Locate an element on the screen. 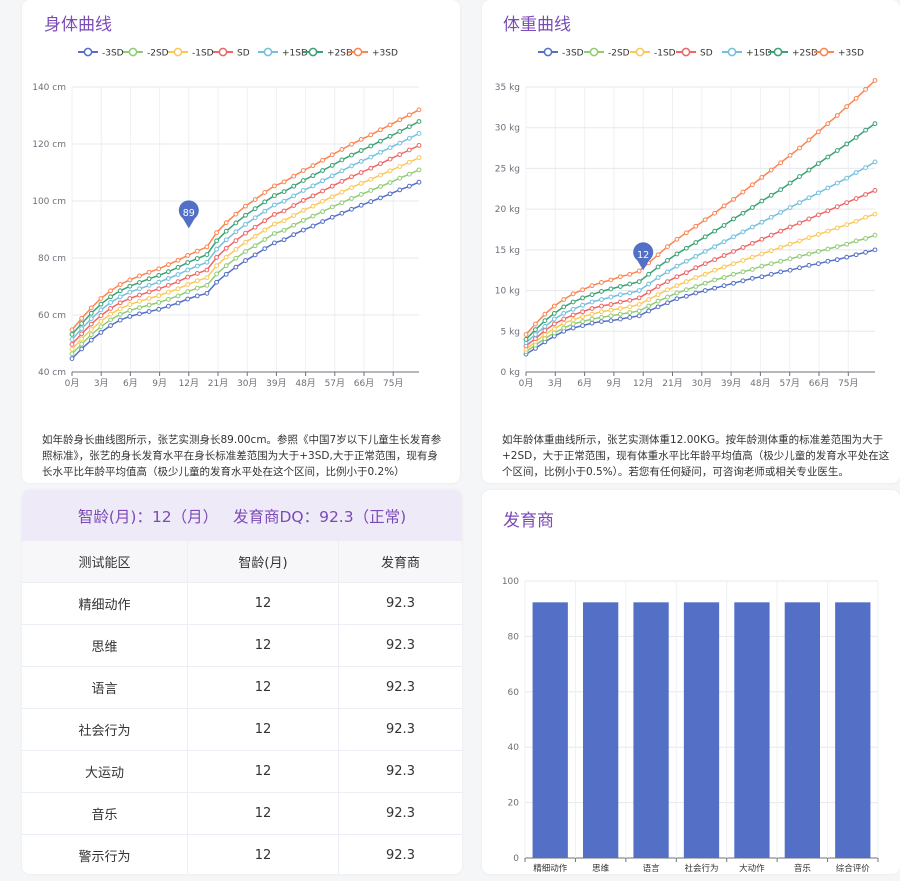  cell-area: 社会行为 is located at coordinates (105, 729).